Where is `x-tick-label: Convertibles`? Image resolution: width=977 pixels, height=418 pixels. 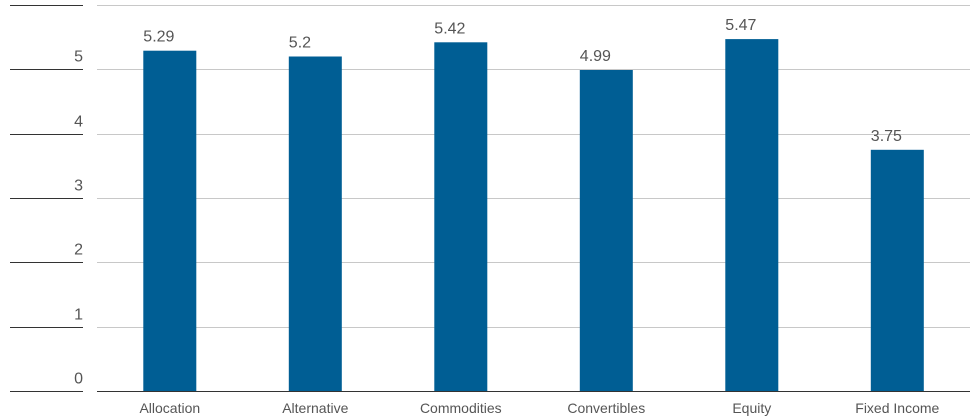
x-tick-label: Convertibles is located at coordinates (606, 408).